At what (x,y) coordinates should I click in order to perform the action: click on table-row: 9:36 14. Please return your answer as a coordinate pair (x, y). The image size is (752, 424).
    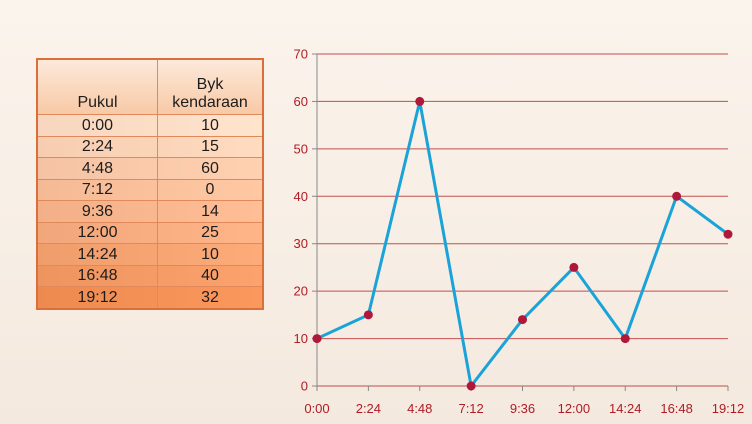
    Looking at the image, I should click on (150, 211).